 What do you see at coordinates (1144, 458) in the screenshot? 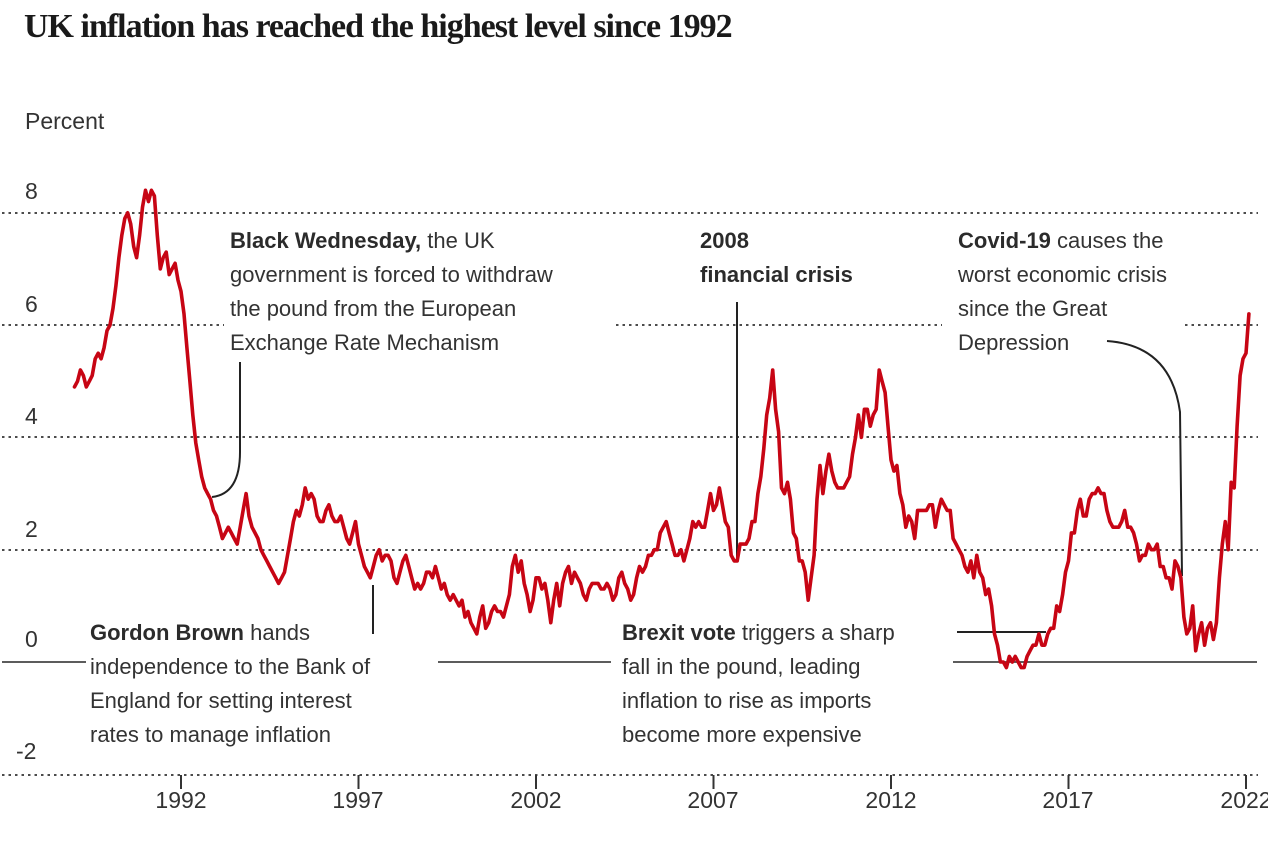
I see `covid-leader` at bounding box center [1144, 458].